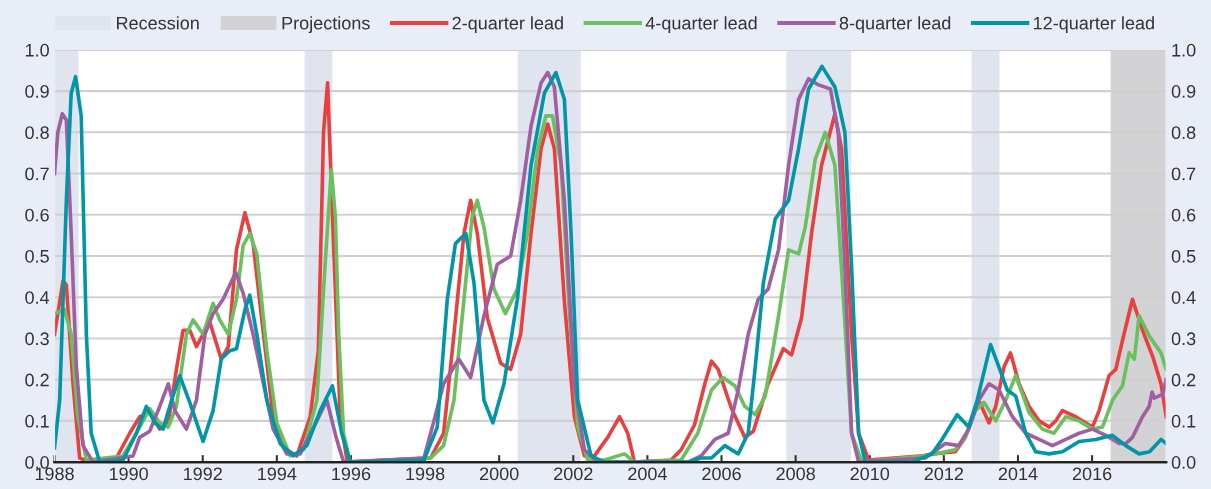 This screenshot has width=1211, height=489. Describe the element at coordinates (1018, 474) in the screenshot. I see `x-tick-label: 2014` at that location.